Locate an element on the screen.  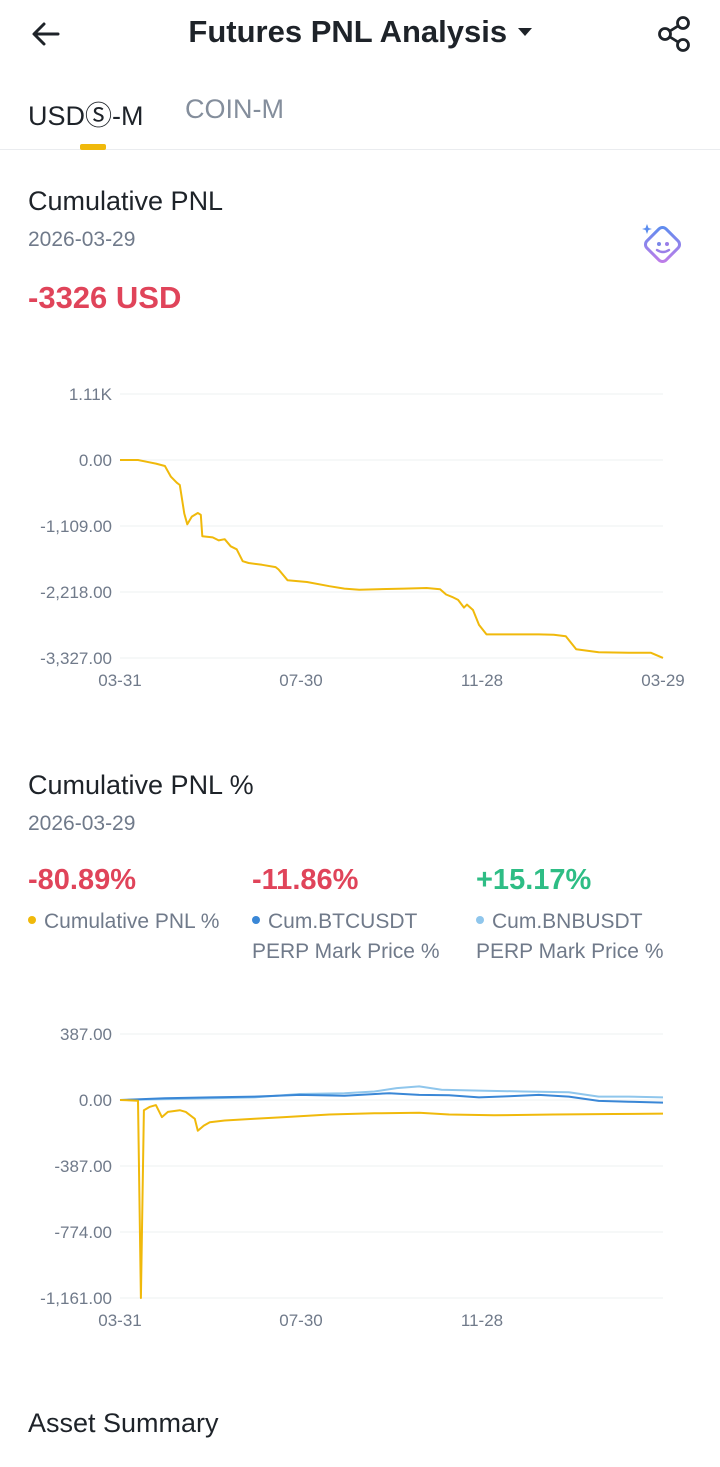
stat-bnb-mark-price-pct: +15.17% is located at coordinates (534, 880).